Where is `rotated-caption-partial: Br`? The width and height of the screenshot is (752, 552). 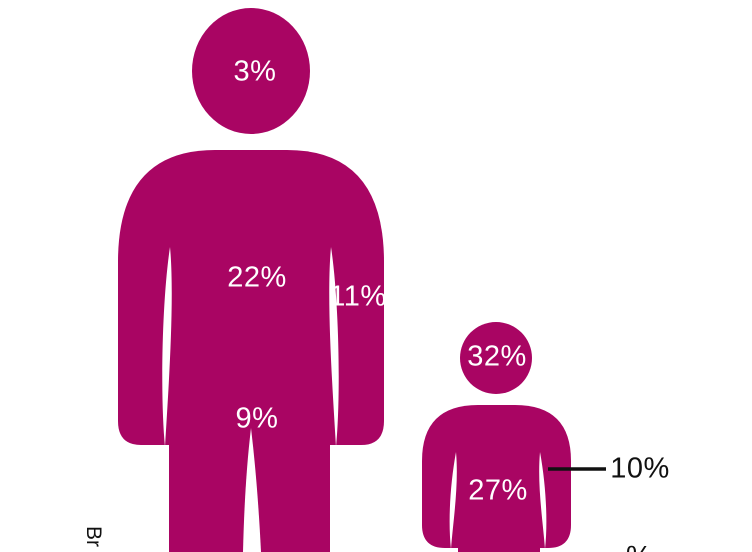
rotated-caption-partial: Br is located at coordinates (93, 536).